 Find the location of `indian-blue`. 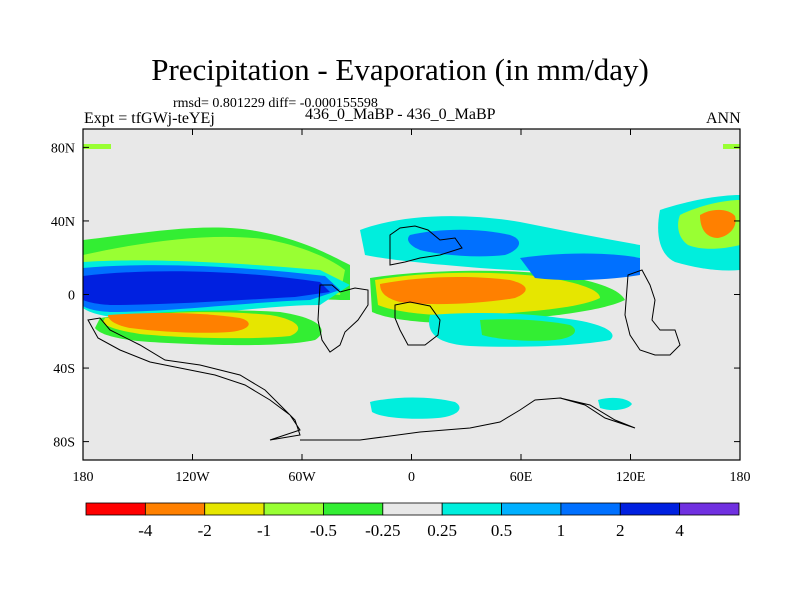

indian-blue is located at coordinates (580, 267).